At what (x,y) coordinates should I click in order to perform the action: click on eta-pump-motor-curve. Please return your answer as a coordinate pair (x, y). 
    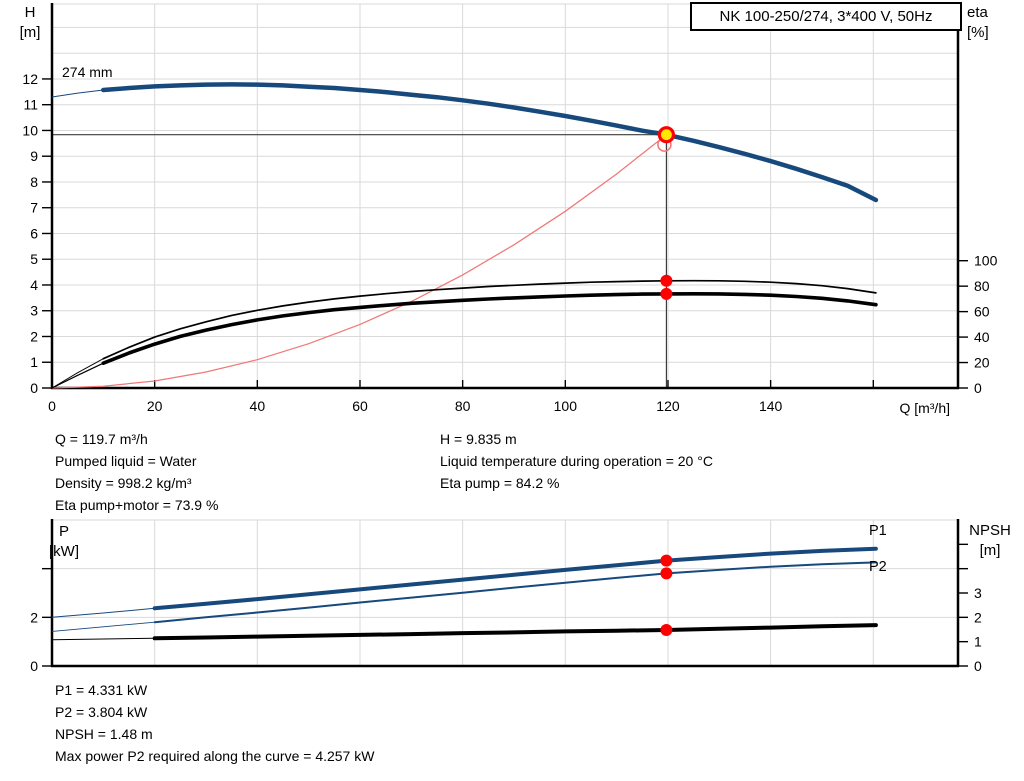
    Looking at the image, I should click on (489, 328).